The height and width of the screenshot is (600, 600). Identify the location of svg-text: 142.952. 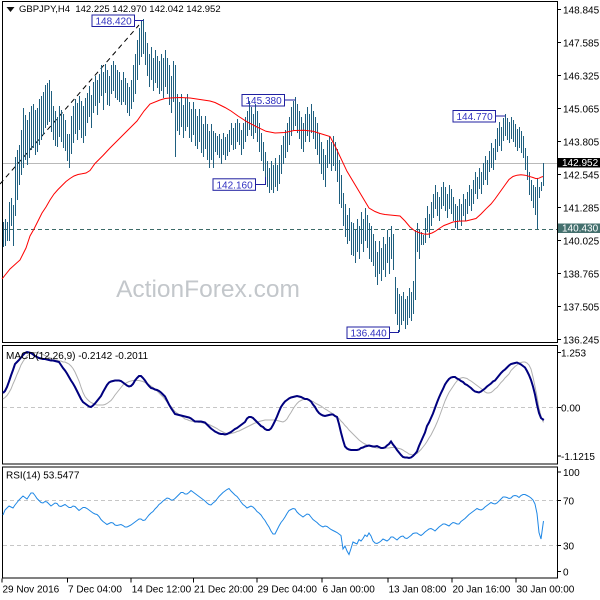
(580, 163).